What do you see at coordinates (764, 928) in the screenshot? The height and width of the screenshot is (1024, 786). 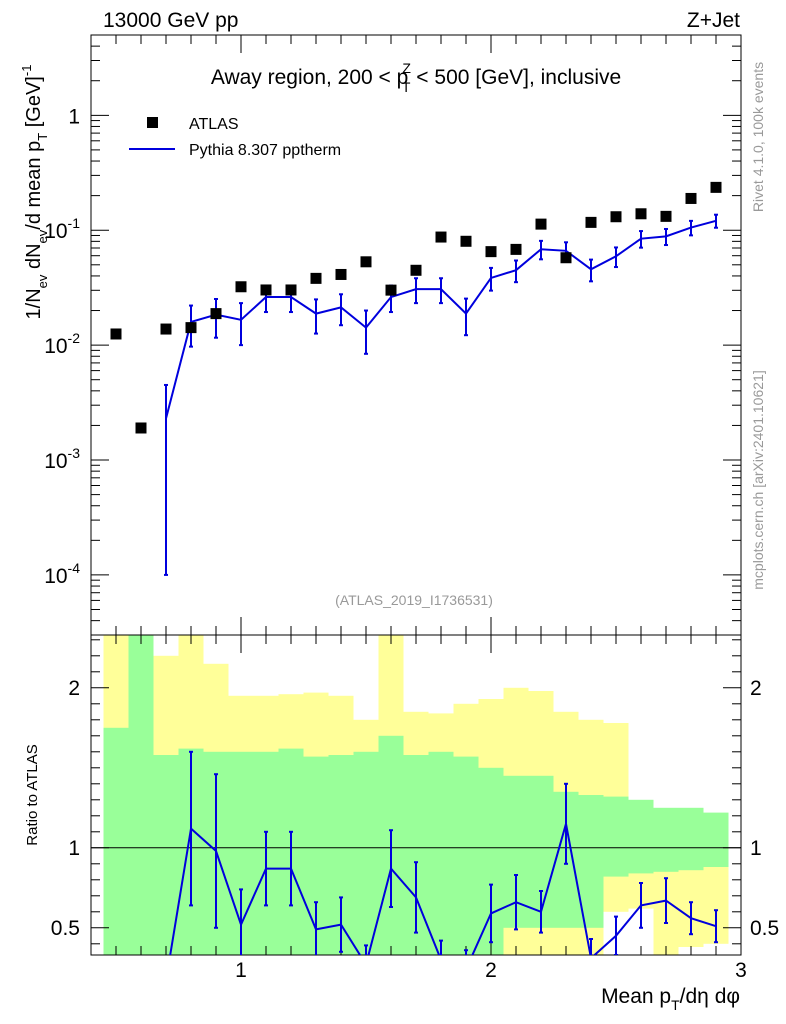 I see `ratio-y-tick-label-right: 0.5` at bounding box center [764, 928].